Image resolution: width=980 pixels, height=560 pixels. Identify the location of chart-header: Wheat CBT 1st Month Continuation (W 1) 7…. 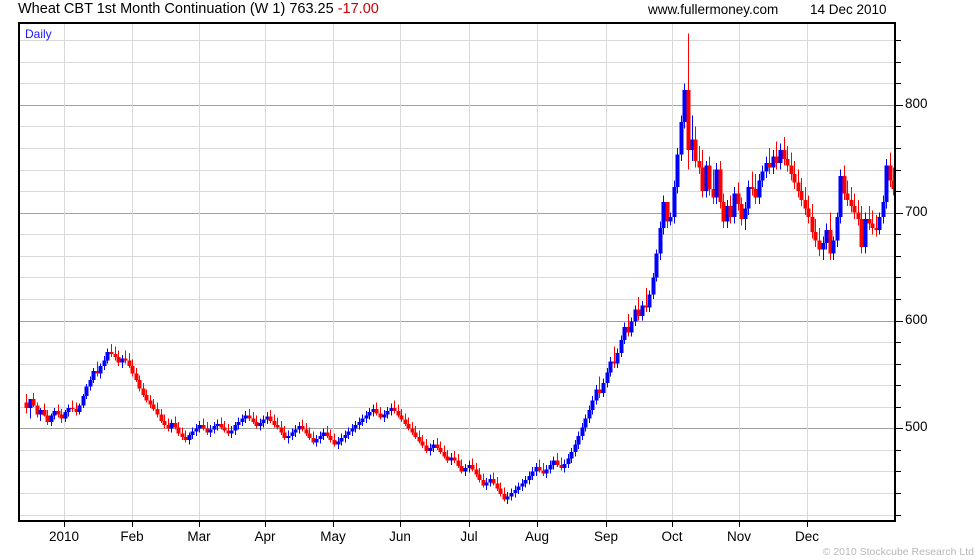
(490, 11).